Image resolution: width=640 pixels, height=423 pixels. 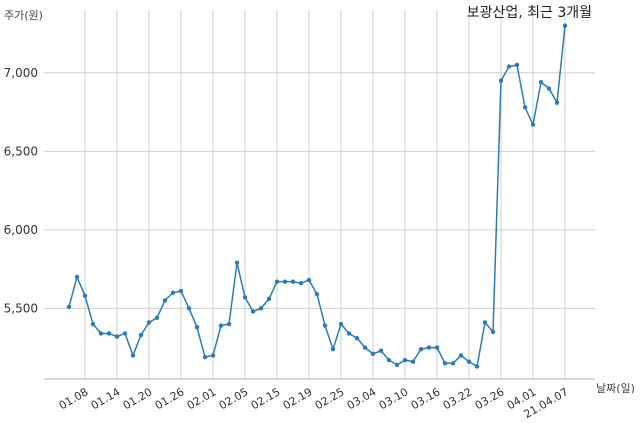 What do you see at coordinates (170, 398) in the screenshot?
I see `x-tick-label: 01.26` at bounding box center [170, 398].